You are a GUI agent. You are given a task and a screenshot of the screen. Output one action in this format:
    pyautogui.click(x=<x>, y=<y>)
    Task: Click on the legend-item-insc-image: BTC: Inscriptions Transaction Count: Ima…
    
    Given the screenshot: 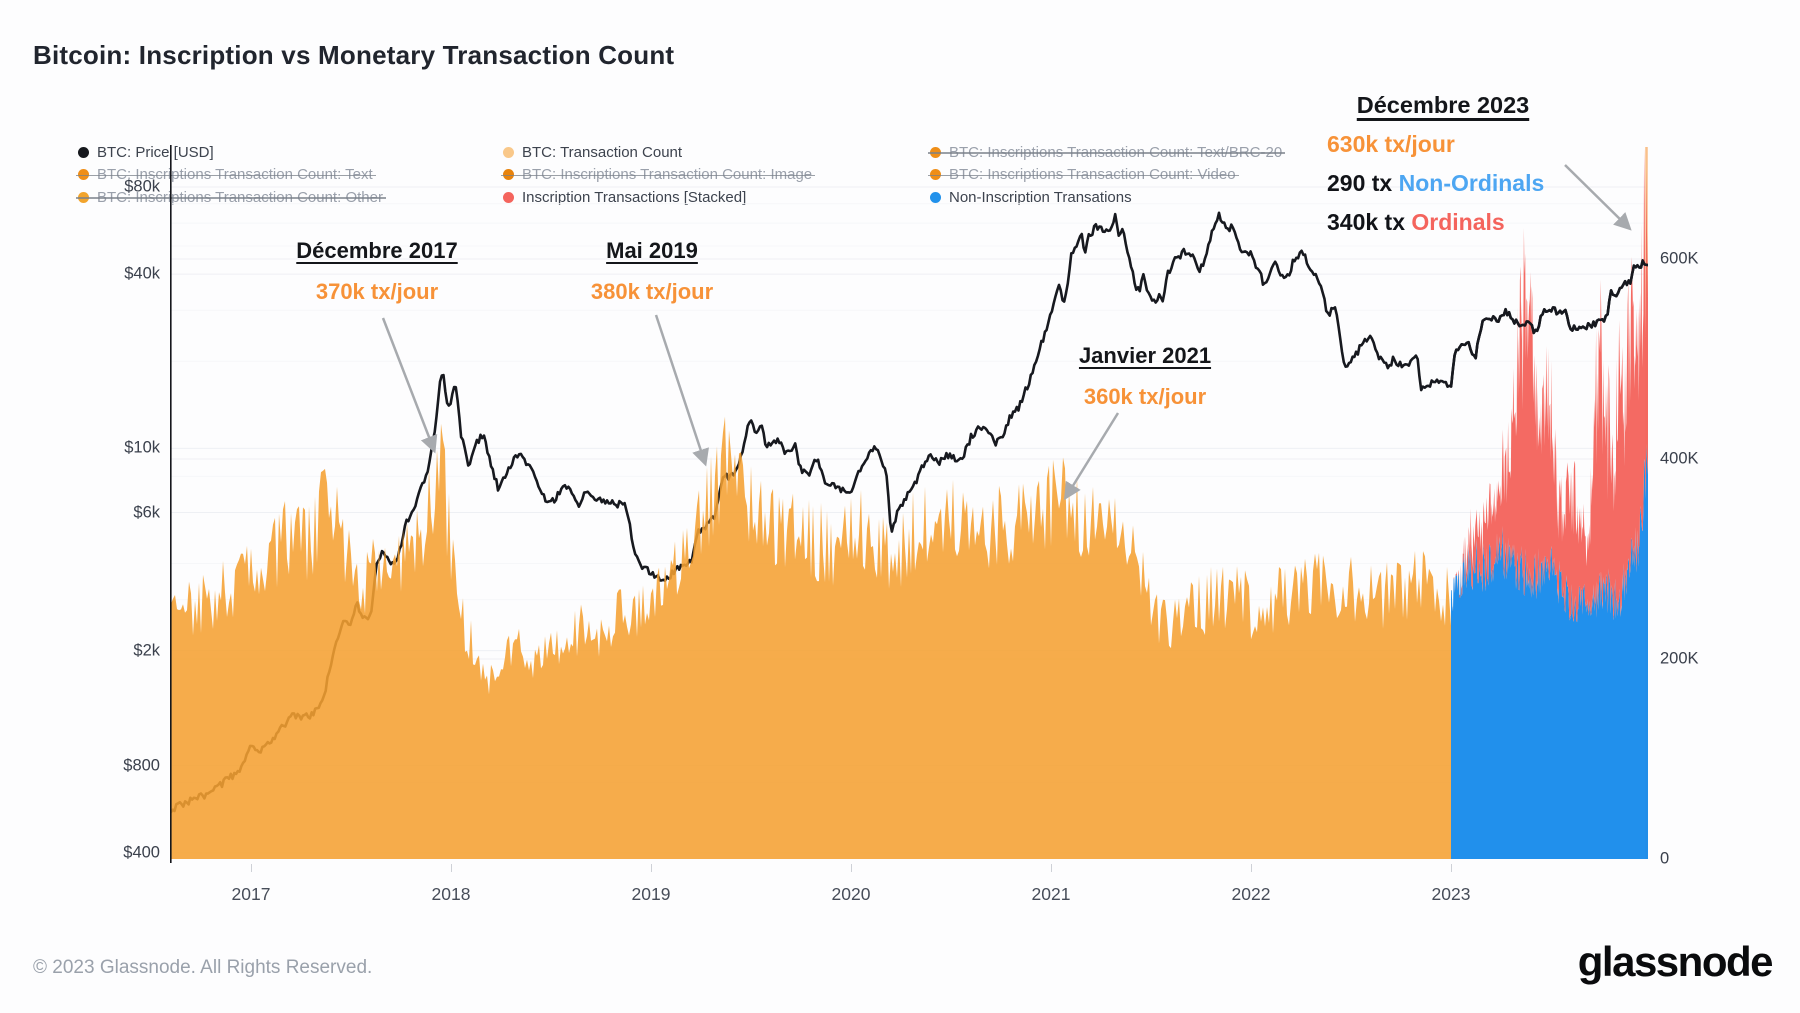 What is the action you would take?
    pyautogui.click(x=658, y=175)
    